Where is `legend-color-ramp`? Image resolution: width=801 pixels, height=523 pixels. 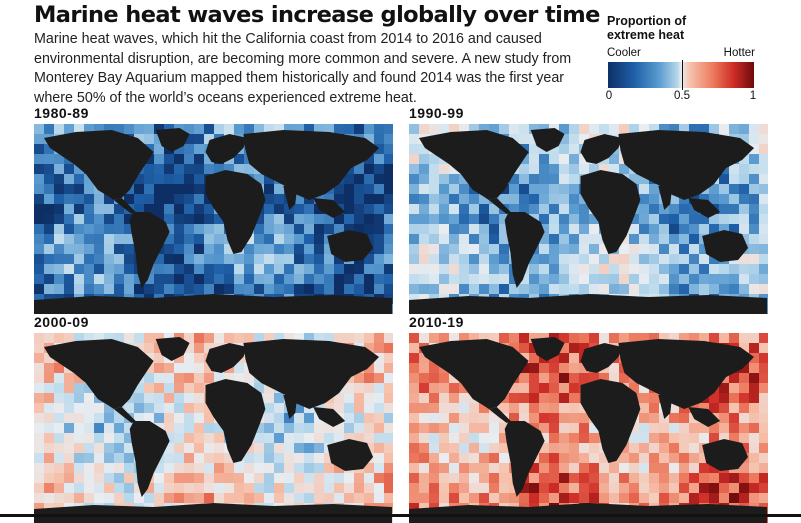 legend-color-ramp is located at coordinates (681, 75).